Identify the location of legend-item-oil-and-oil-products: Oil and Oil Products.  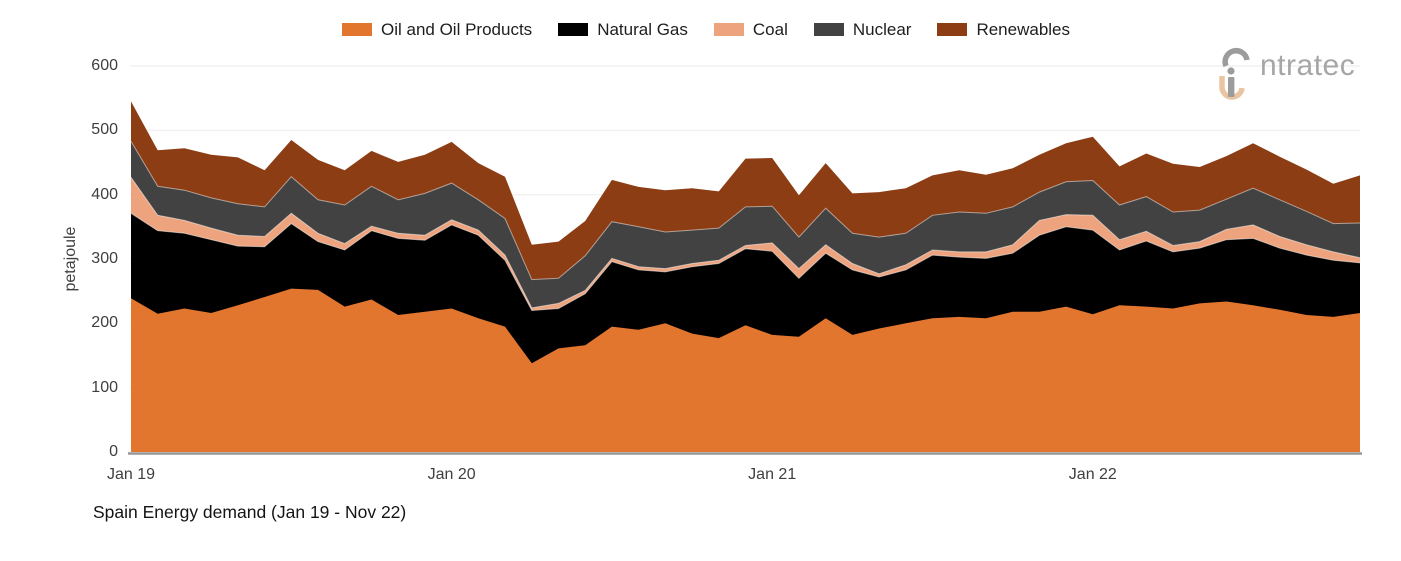
(437, 29).